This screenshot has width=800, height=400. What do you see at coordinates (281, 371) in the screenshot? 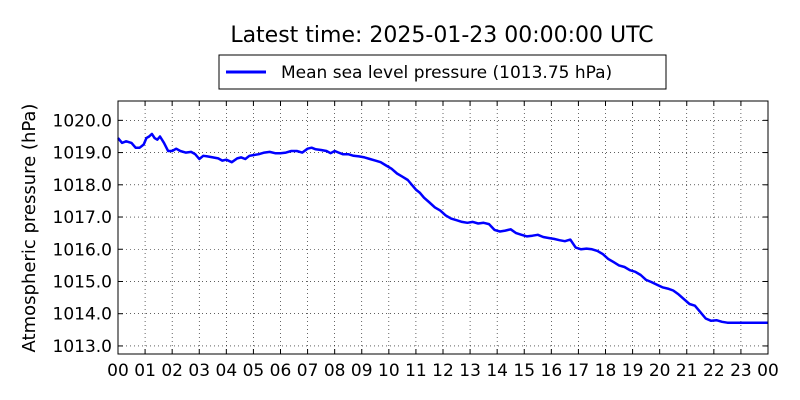
I see `x-tick-label: 06` at bounding box center [281, 371].